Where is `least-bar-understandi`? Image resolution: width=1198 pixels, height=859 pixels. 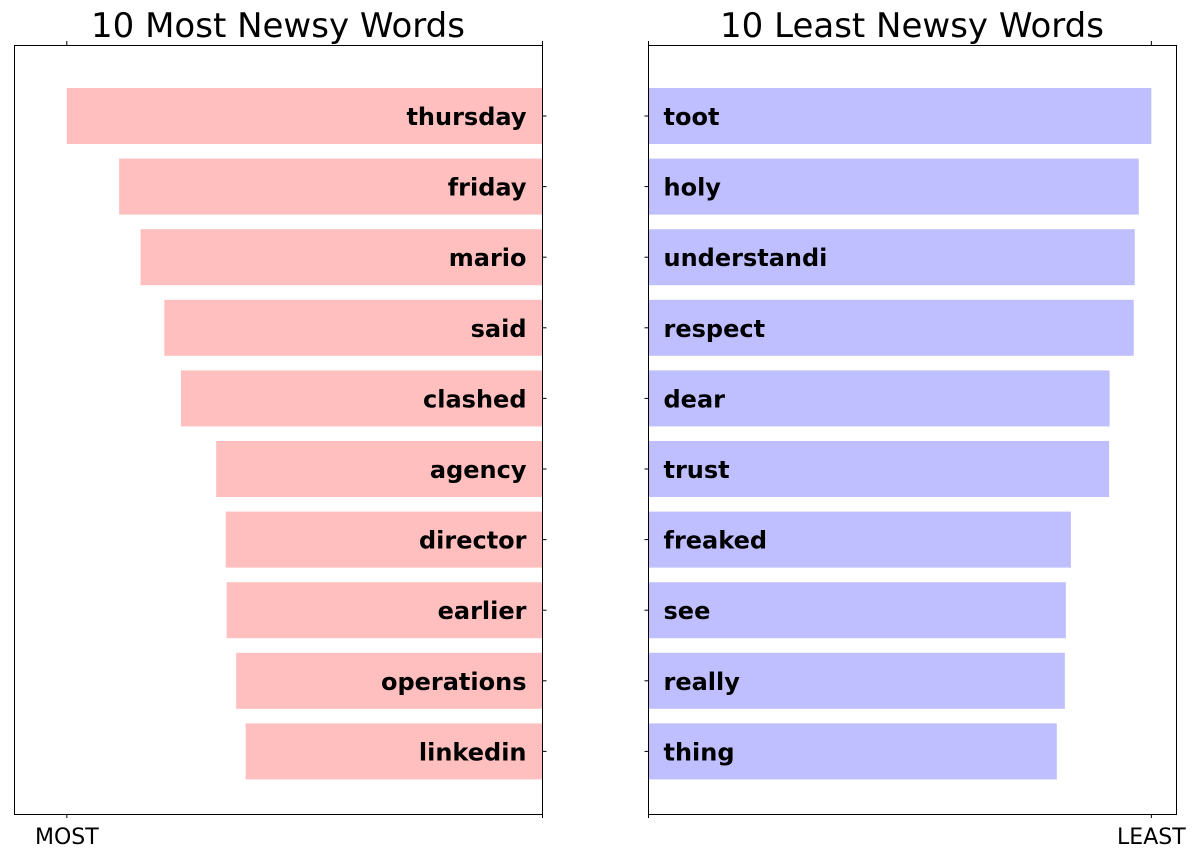 least-bar-understandi is located at coordinates (891, 257).